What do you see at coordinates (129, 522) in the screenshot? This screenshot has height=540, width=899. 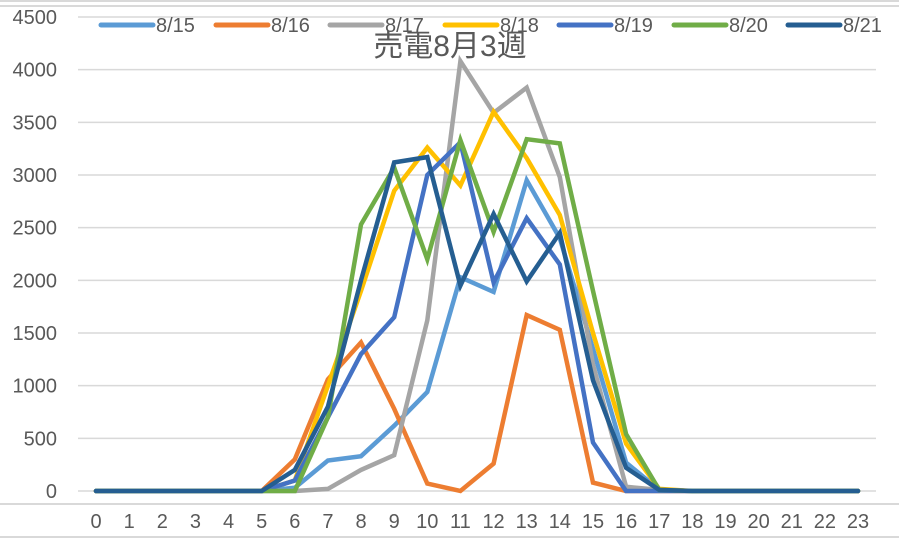 I see `x-tick-label: 1` at bounding box center [129, 522].